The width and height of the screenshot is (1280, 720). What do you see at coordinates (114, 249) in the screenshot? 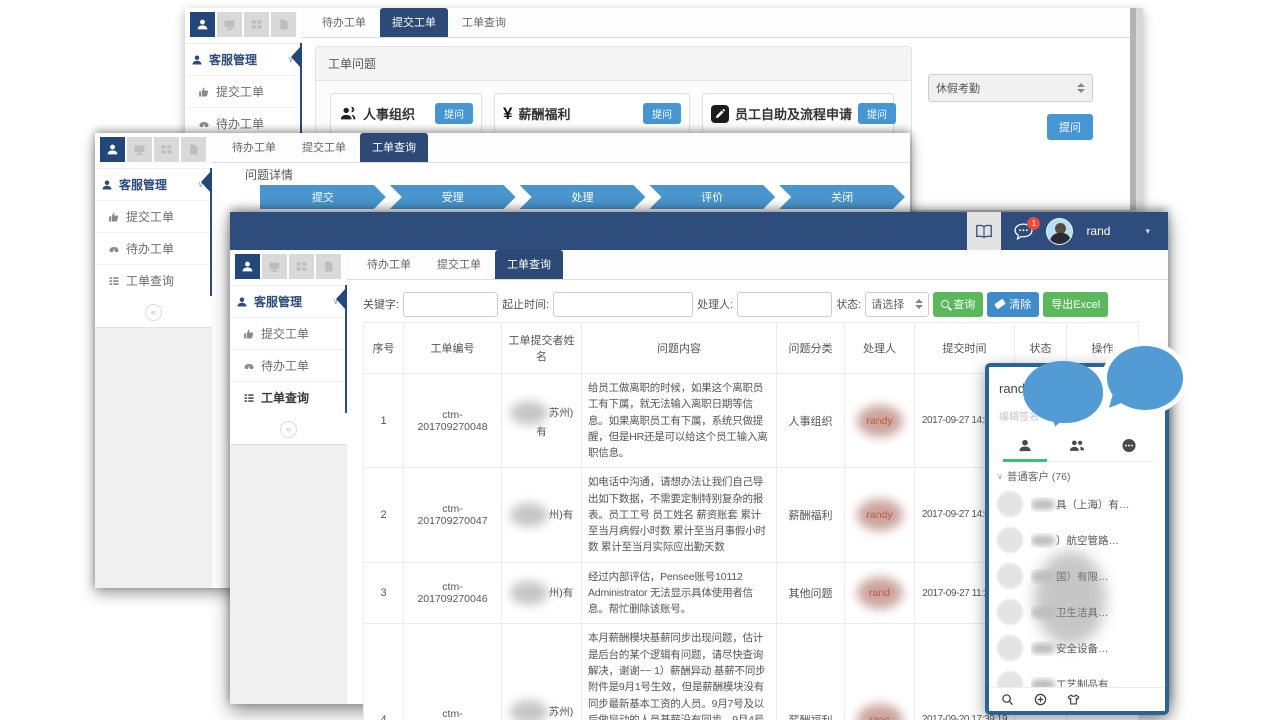
I see `binoculars-icon` at bounding box center [114, 249].